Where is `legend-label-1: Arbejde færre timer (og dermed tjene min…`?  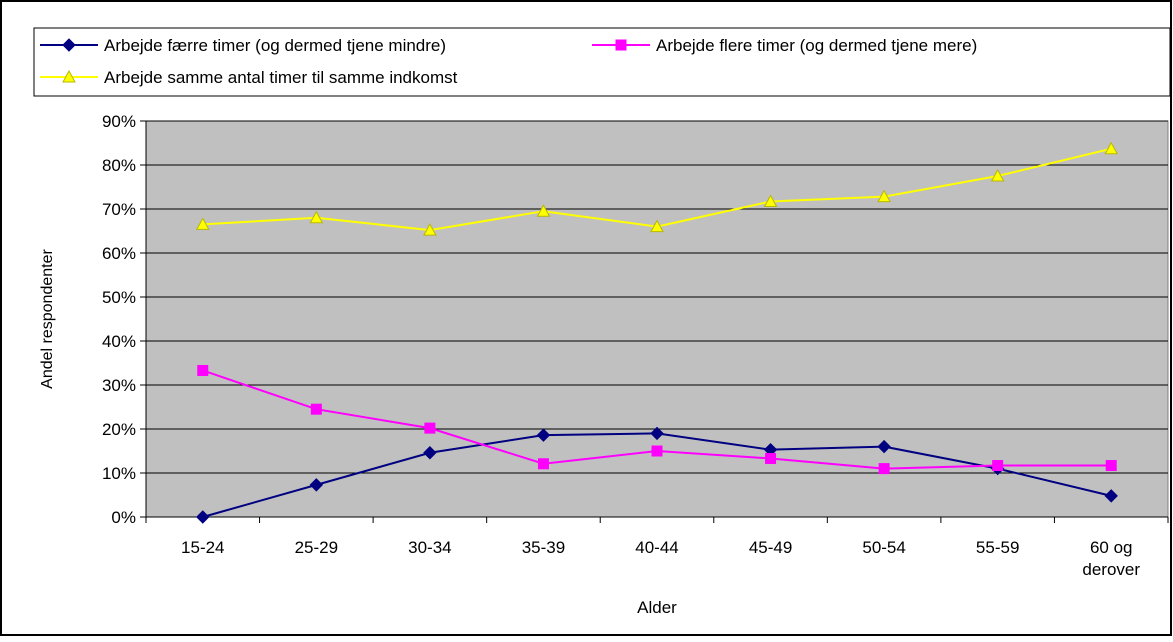 legend-label-1: Arbejde færre timer (og dermed tjene min… is located at coordinates (275, 45).